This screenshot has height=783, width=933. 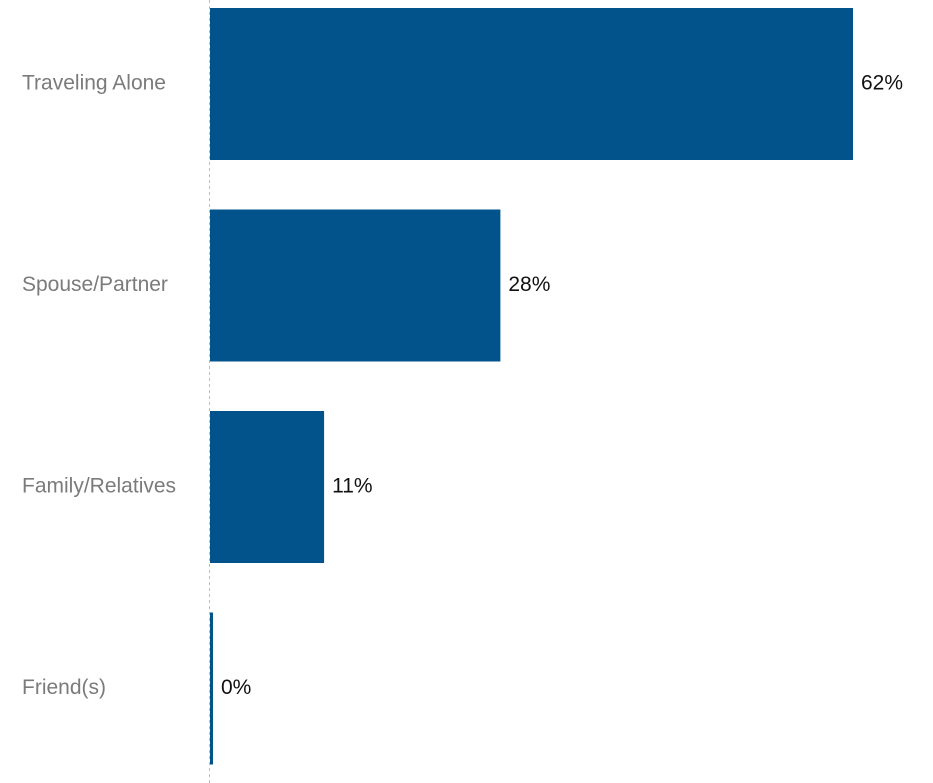 What do you see at coordinates (236, 687) in the screenshot?
I see `value-label: 0%` at bounding box center [236, 687].